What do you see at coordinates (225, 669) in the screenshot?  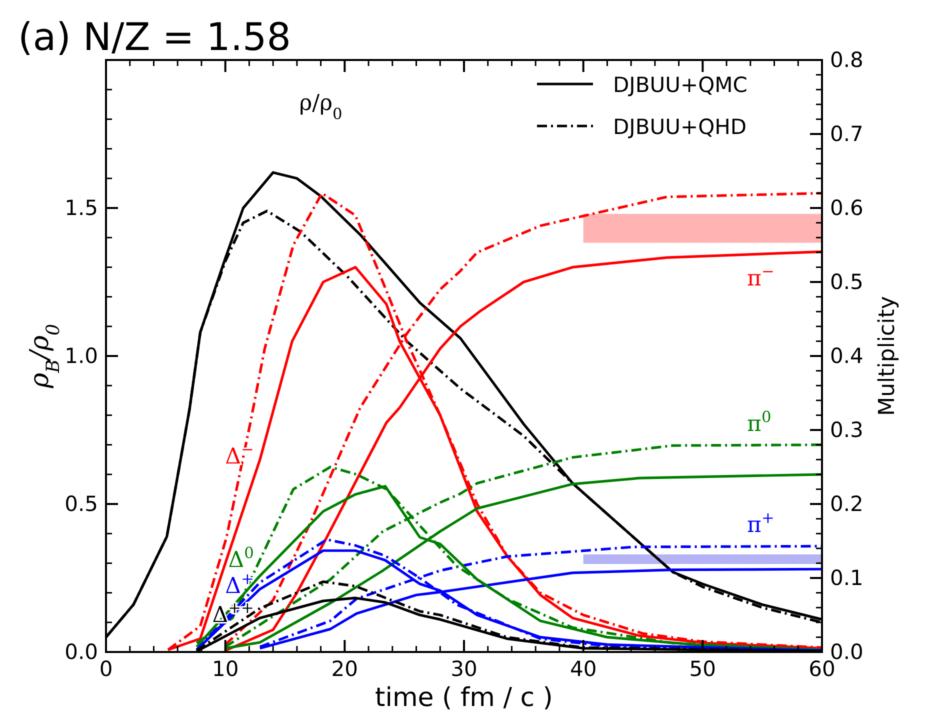 I see `x-tick-label: 10` at bounding box center [225, 669].